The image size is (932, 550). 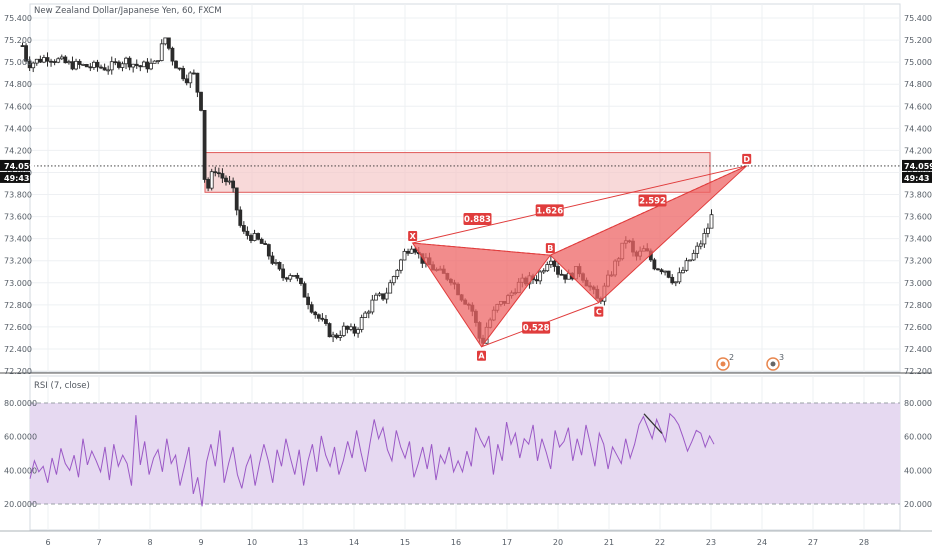 I want to click on pattern-line-xd, so click(x=579, y=204).